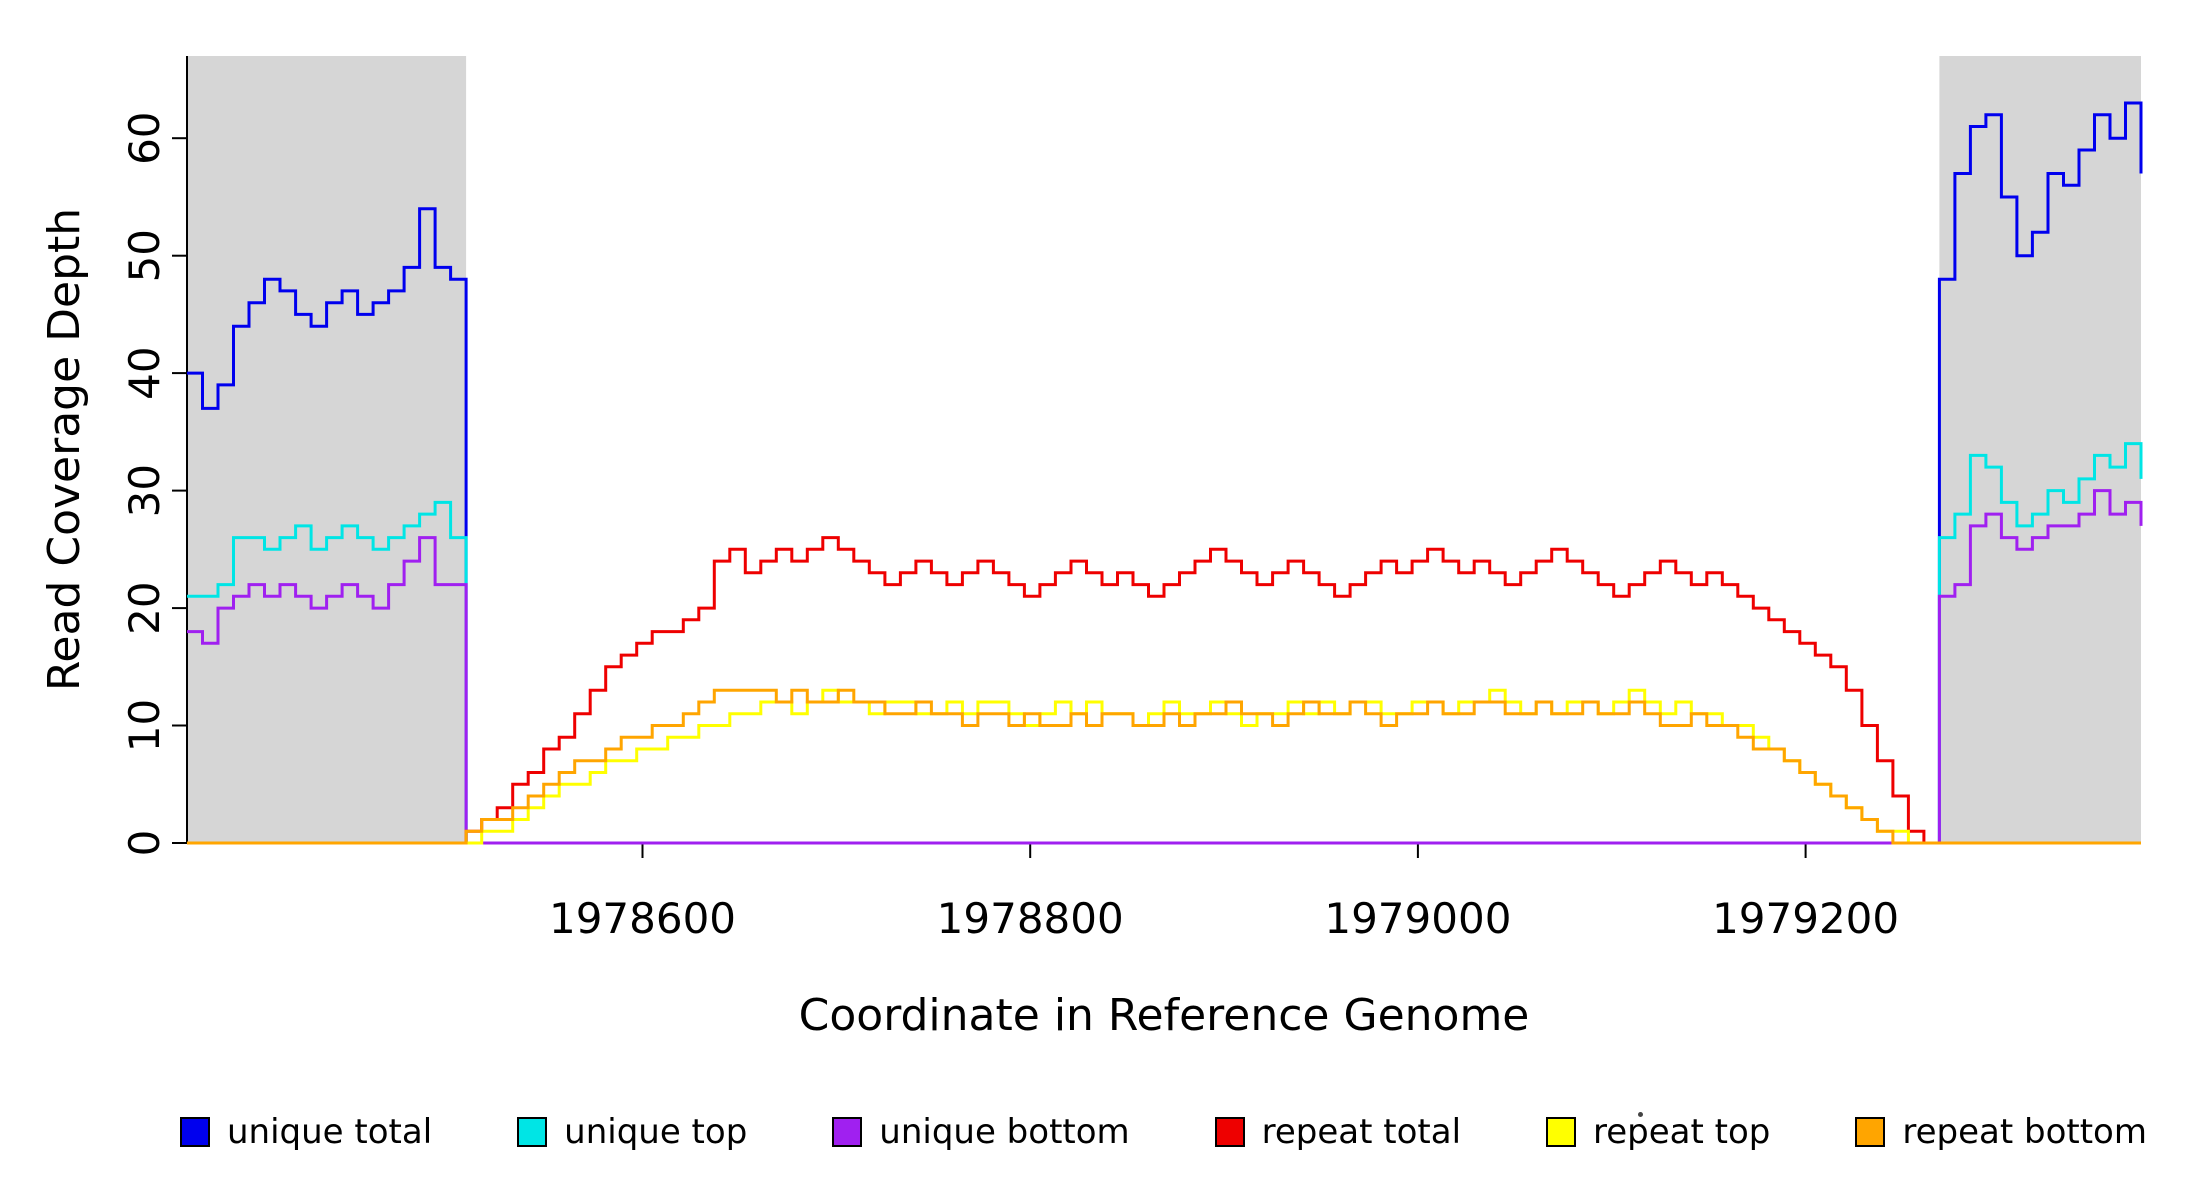  Describe the element at coordinates (144, 137) in the screenshot. I see `y-tick-label: 60` at that location.